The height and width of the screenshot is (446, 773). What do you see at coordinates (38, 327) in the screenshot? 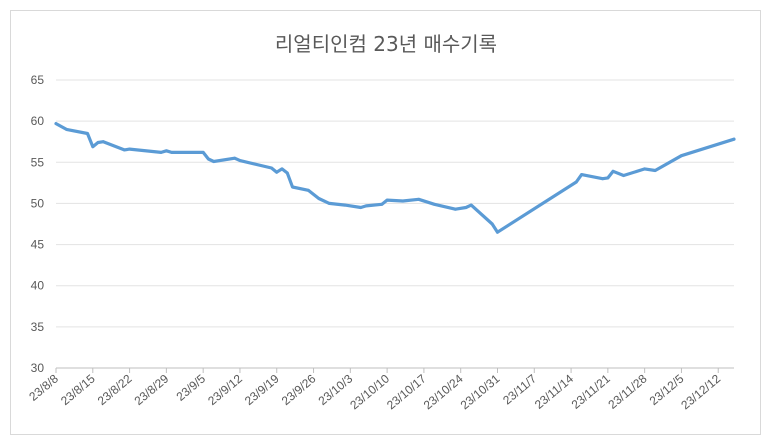
I see `y-tick-label: 35` at bounding box center [38, 327].